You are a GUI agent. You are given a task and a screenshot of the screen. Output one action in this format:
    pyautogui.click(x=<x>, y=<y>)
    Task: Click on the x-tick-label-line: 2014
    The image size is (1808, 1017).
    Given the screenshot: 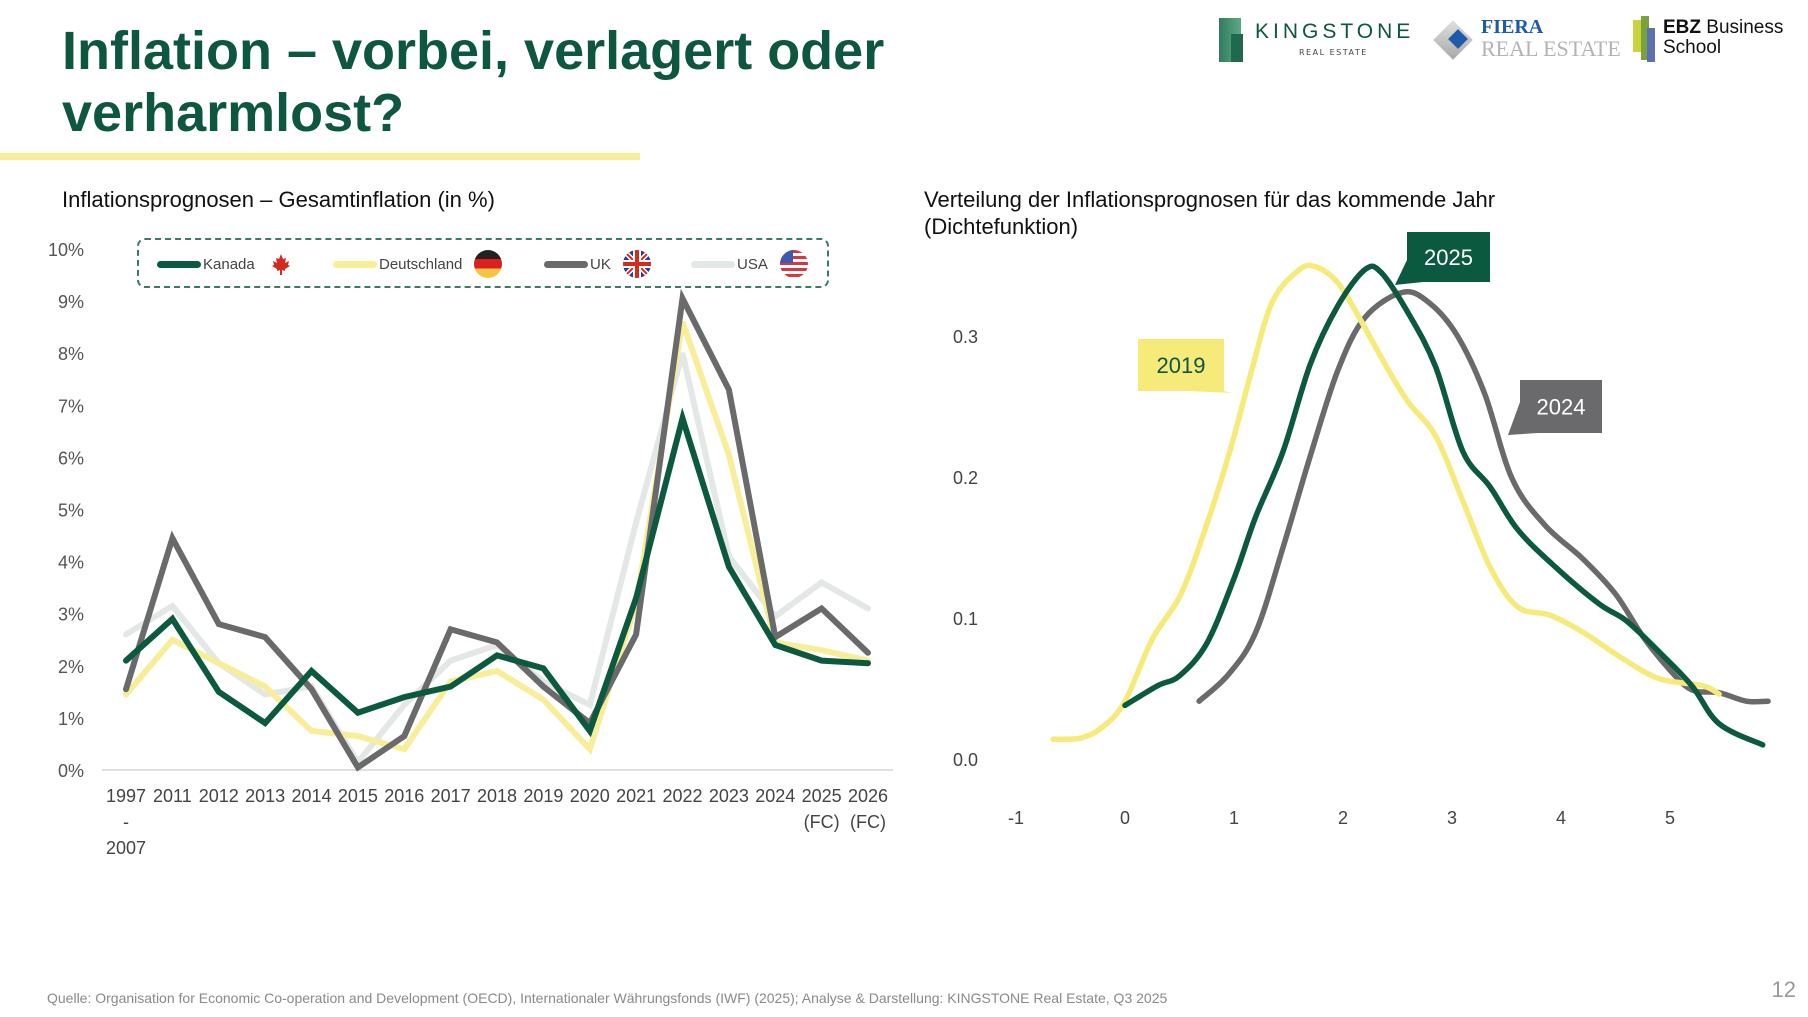 What is the action you would take?
    pyautogui.click(x=311, y=796)
    